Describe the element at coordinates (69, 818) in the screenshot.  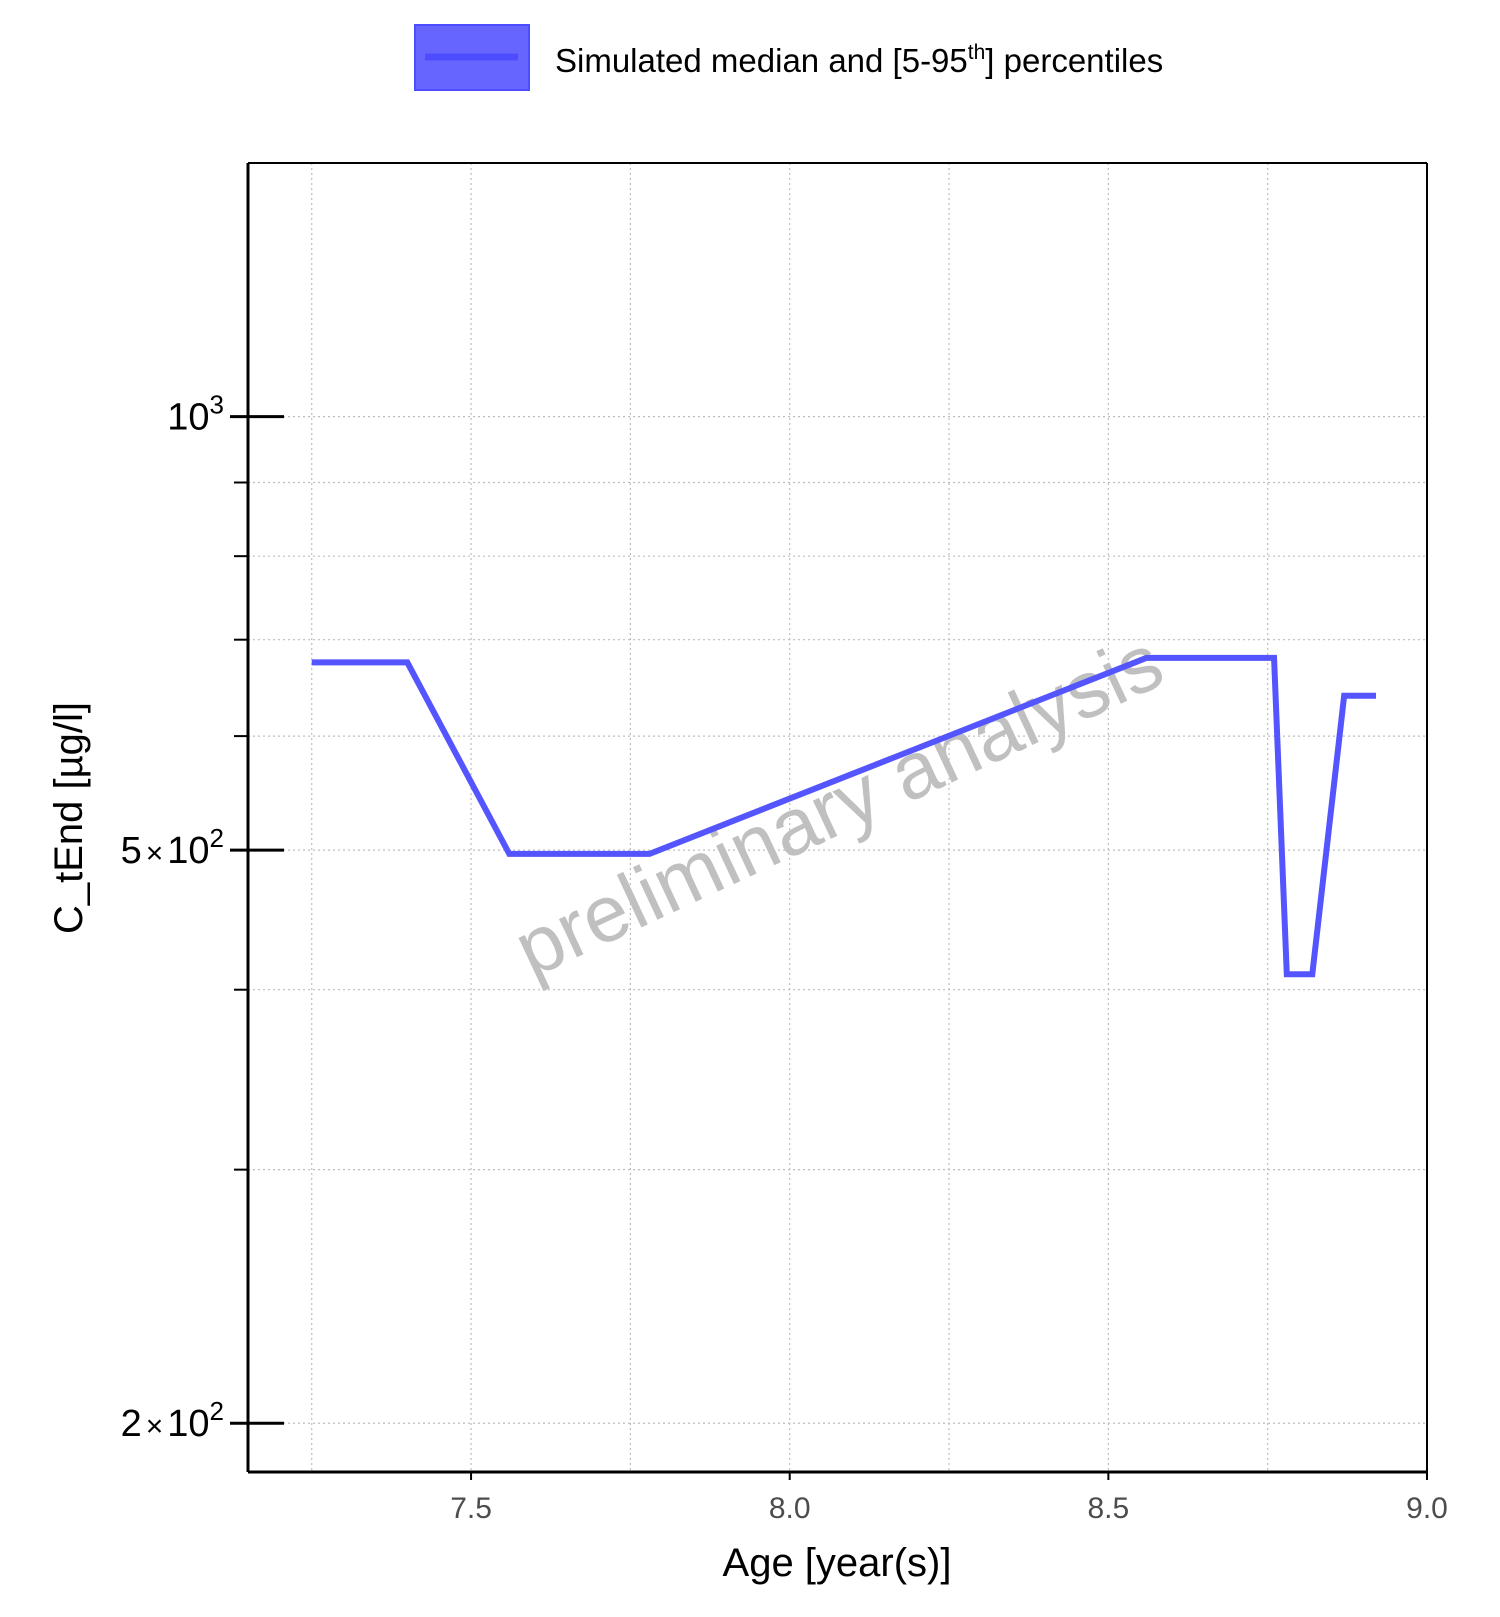
I see `y-axis-title: C_tEnd [µg/l]` at that location.